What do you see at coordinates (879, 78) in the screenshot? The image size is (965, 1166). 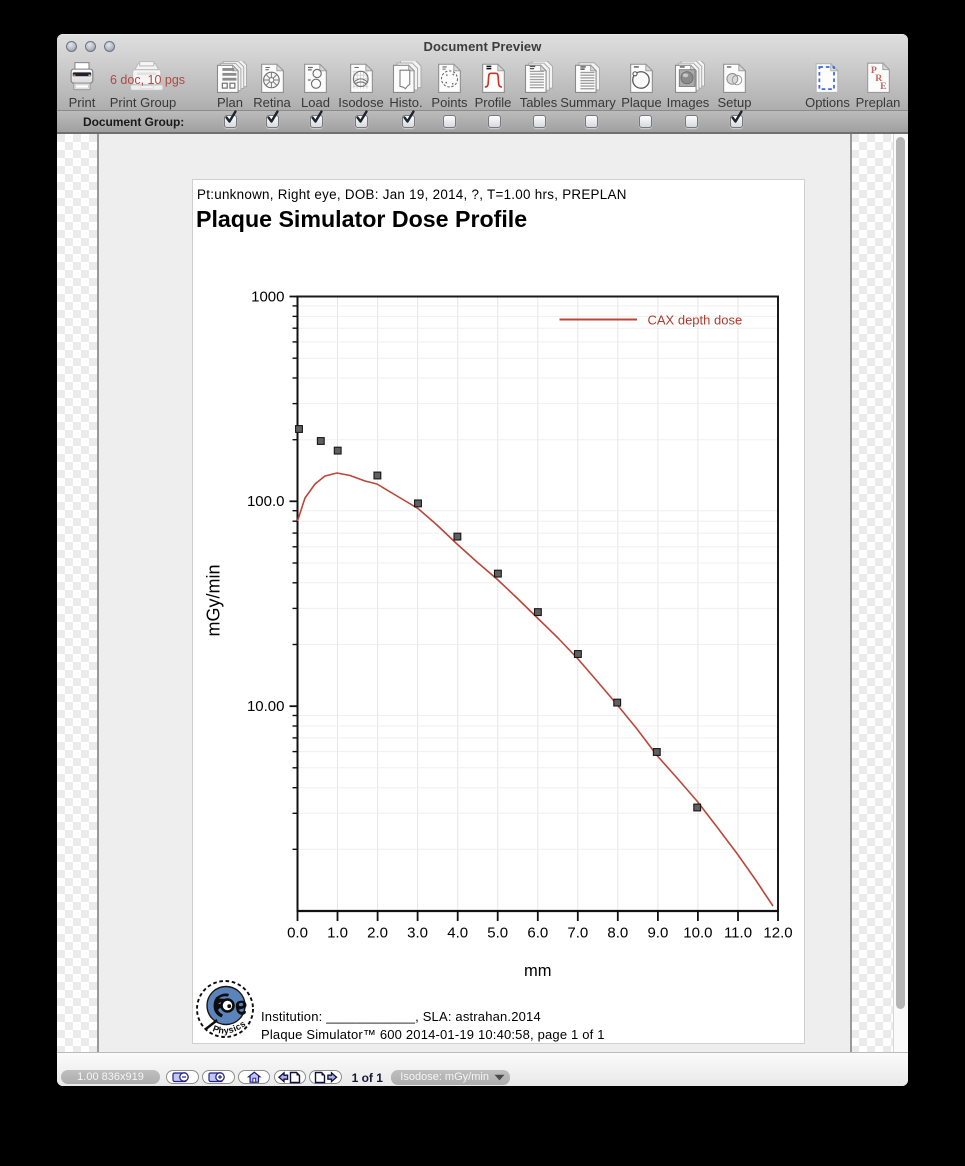 I see `svg-text: R` at bounding box center [879, 78].